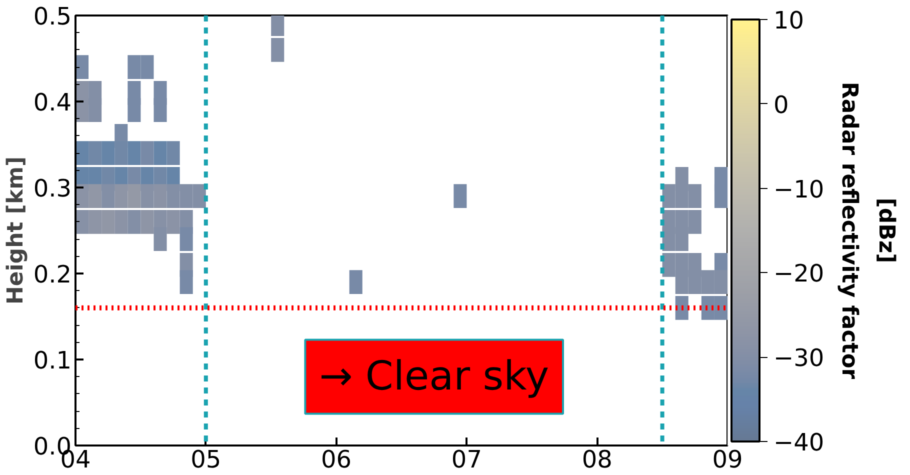  I want to click on y-tick-label: 0.3, so click(52, 188).